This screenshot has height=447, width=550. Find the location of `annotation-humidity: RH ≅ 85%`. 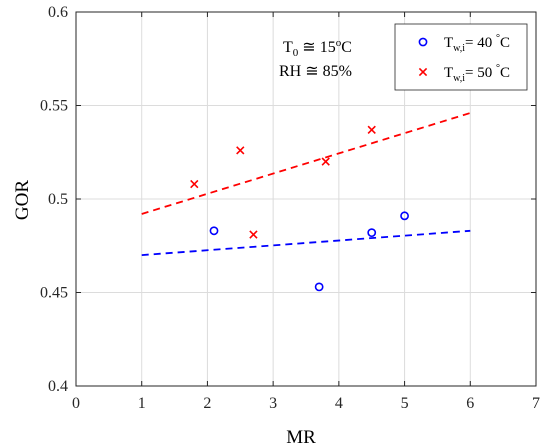

annotation-humidity: RH ≅ 85% is located at coordinates (315, 71).